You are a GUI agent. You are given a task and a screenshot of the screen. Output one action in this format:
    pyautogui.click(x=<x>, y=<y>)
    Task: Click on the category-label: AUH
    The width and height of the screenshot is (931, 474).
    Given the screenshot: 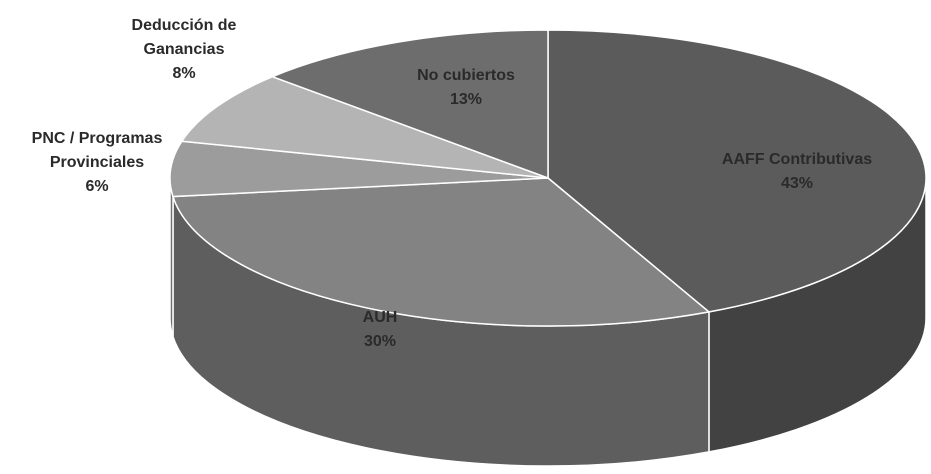 What is the action you would take?
    pyautogui.click(x=380, y=317)
    